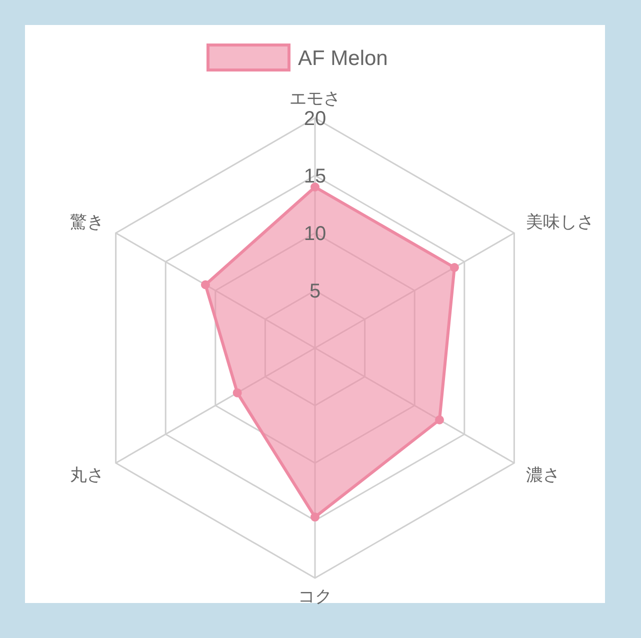 This screenshot has width=641, height=638. I want to click on spoke-label: エモさ, so click(315, 98).